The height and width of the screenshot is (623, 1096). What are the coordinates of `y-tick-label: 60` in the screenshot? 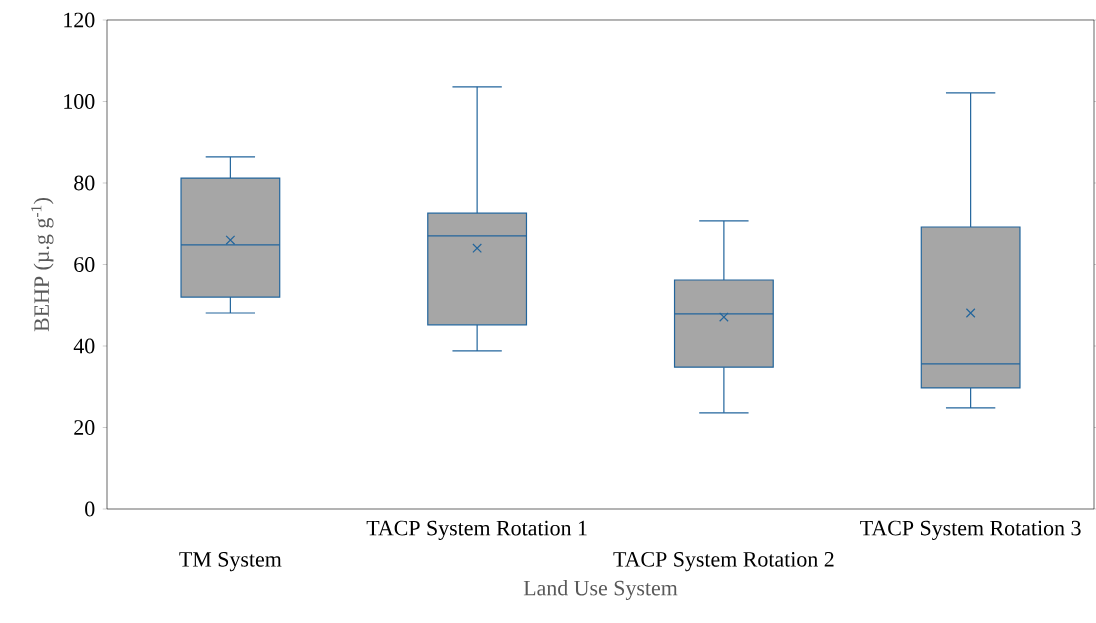 It's located at (84, 264).